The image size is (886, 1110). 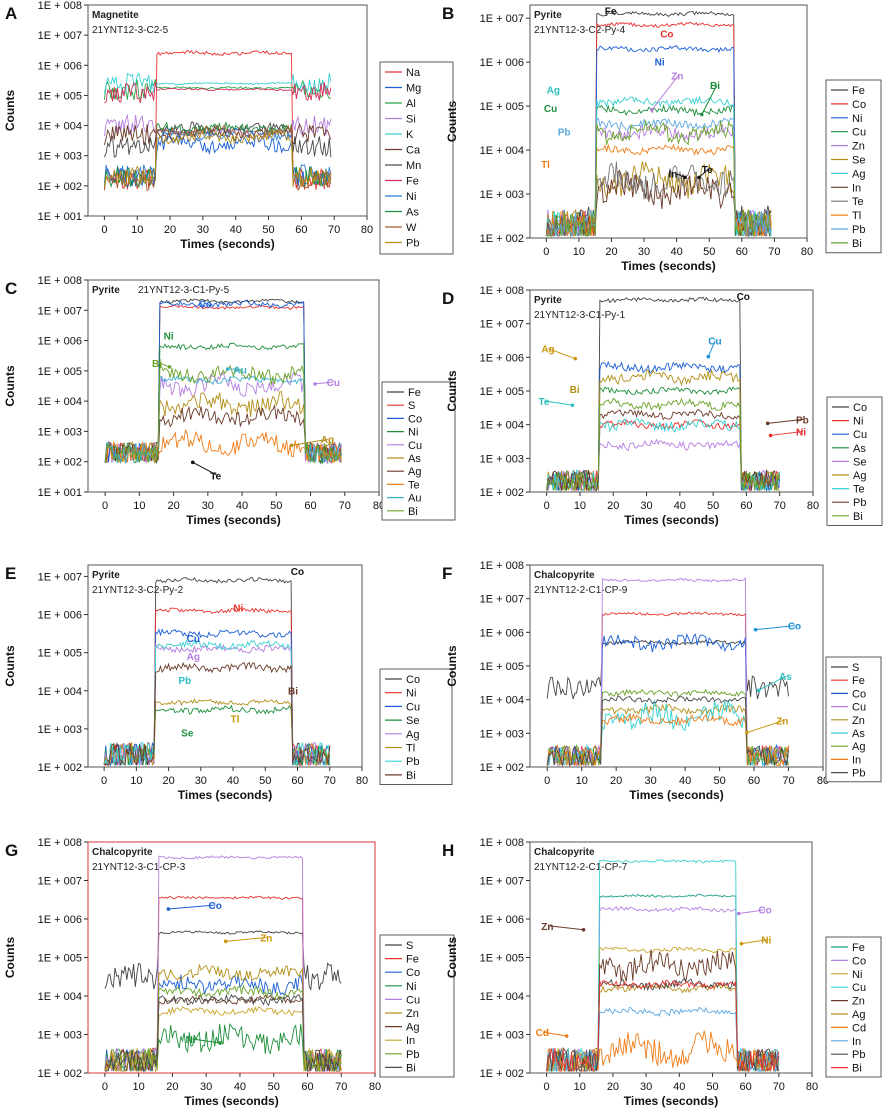 I want to click on panel-letter: C, so click(x=11, y=288).